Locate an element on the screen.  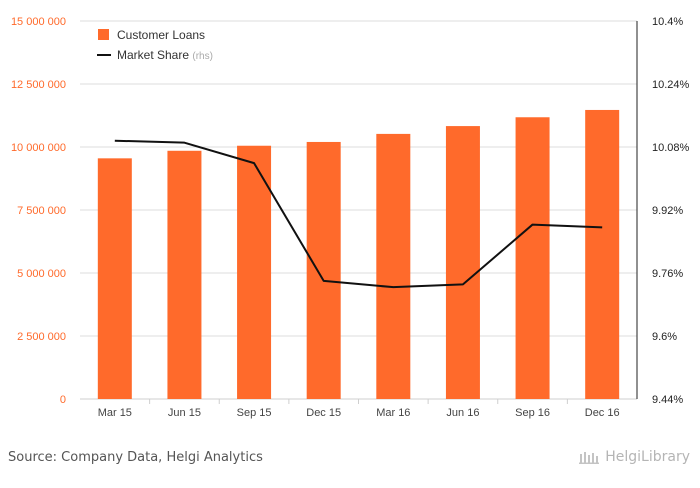
legend-swatch-customer-loans is located at coordinates (103, 34).